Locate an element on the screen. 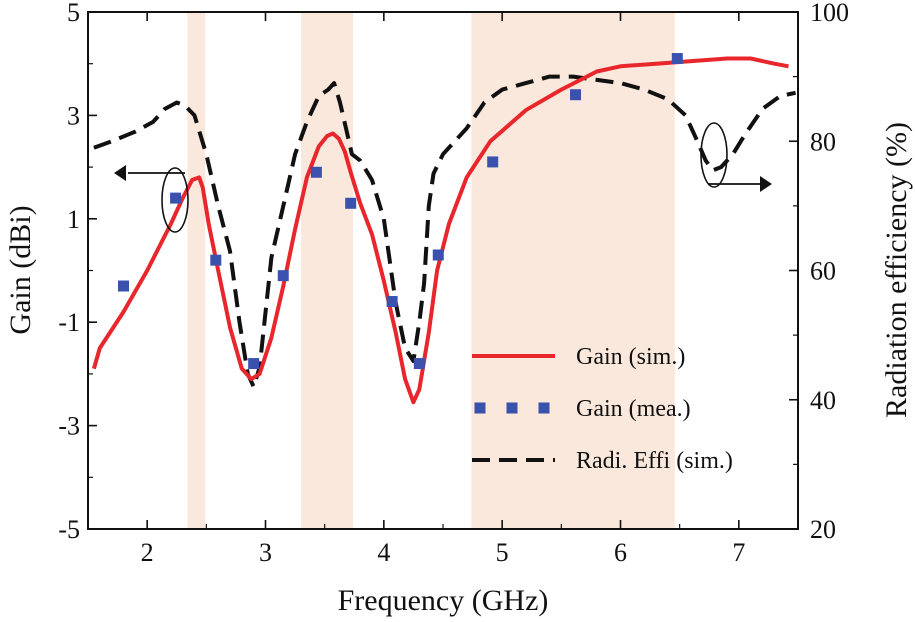  x-tick-label: 2 is located at coordinates (147, 552).